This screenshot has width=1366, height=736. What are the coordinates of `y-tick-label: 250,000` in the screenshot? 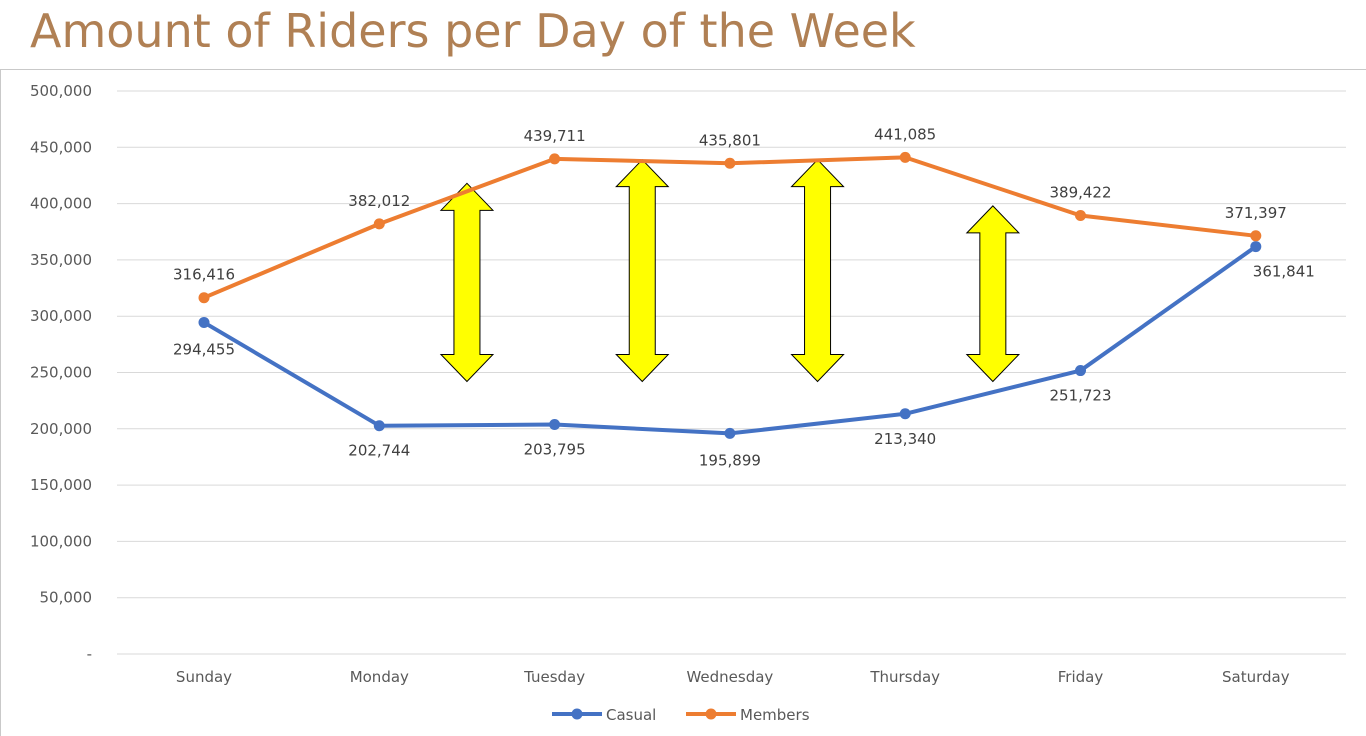 It's located at (61, 373).